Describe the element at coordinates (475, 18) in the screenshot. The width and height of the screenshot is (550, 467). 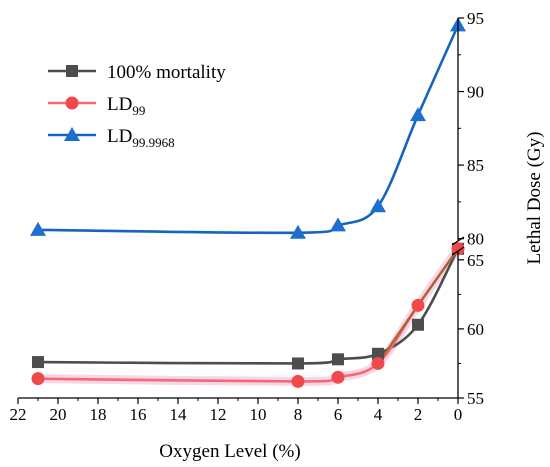
I see `y-tick-label: 95` at that location.